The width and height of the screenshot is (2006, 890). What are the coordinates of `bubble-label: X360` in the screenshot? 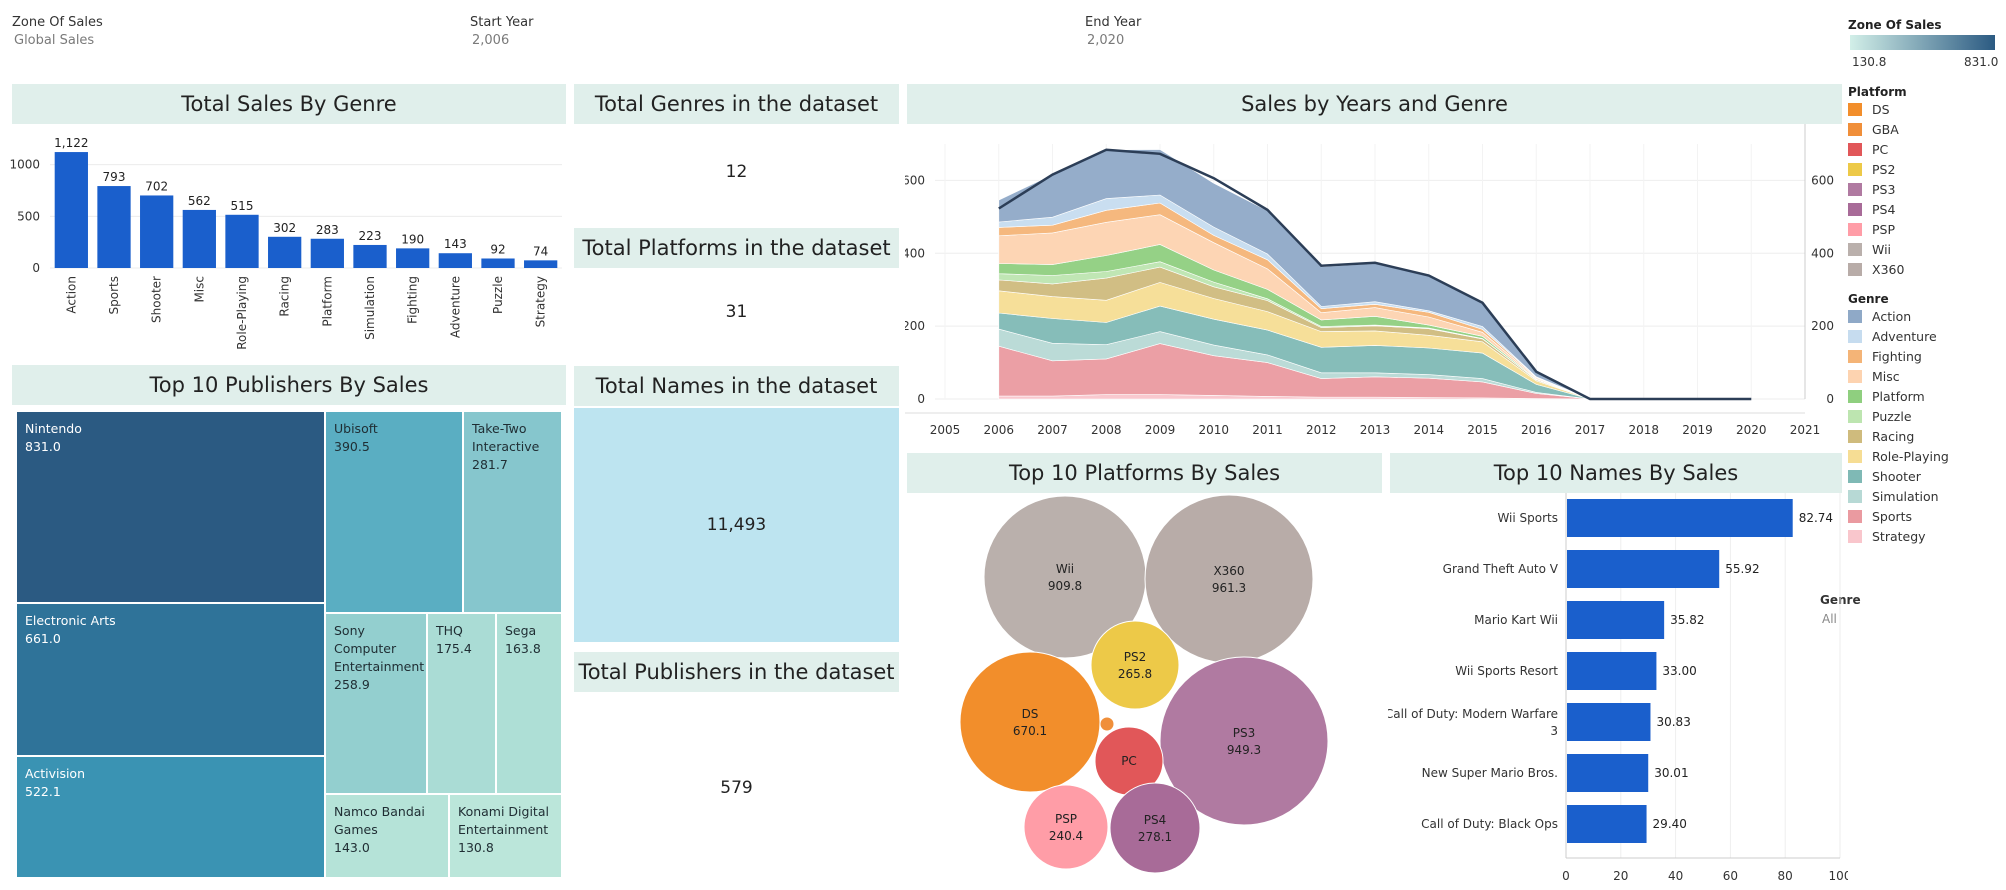 It's located at (1228, 571).